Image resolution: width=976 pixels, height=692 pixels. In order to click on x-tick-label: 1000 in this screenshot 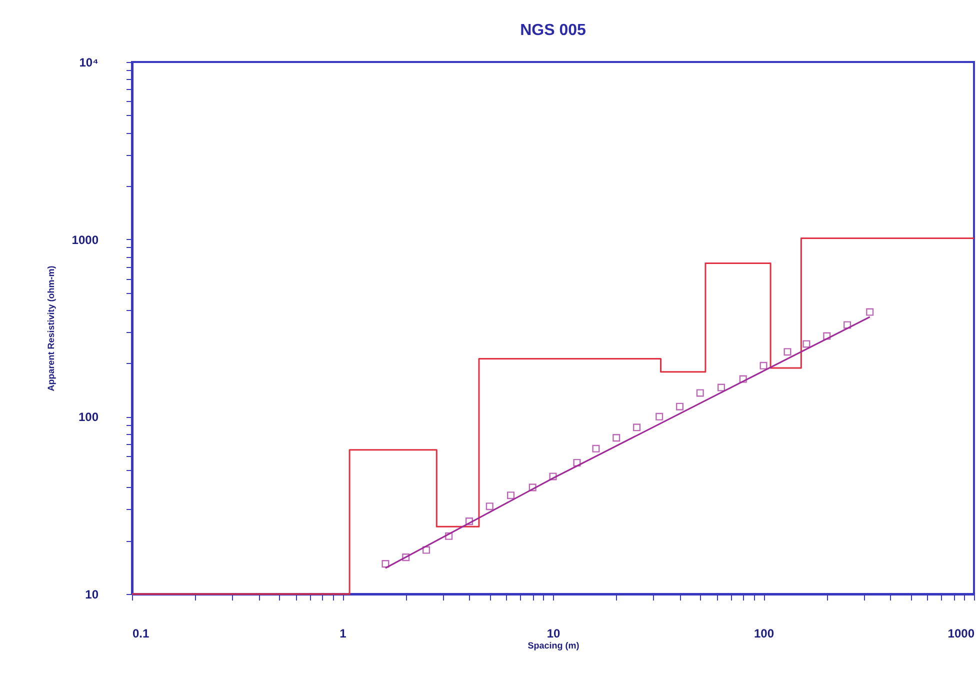, I will do `click(961, 633)`.